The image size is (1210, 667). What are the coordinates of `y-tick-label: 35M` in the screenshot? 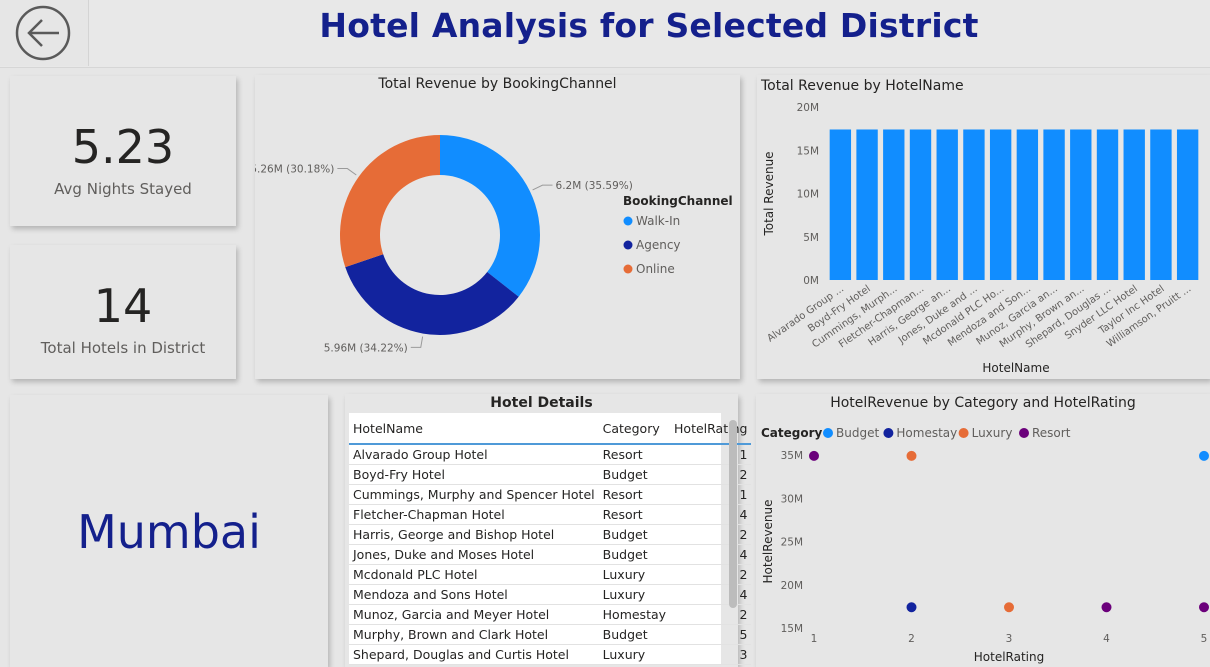 It's located at (792, 456).